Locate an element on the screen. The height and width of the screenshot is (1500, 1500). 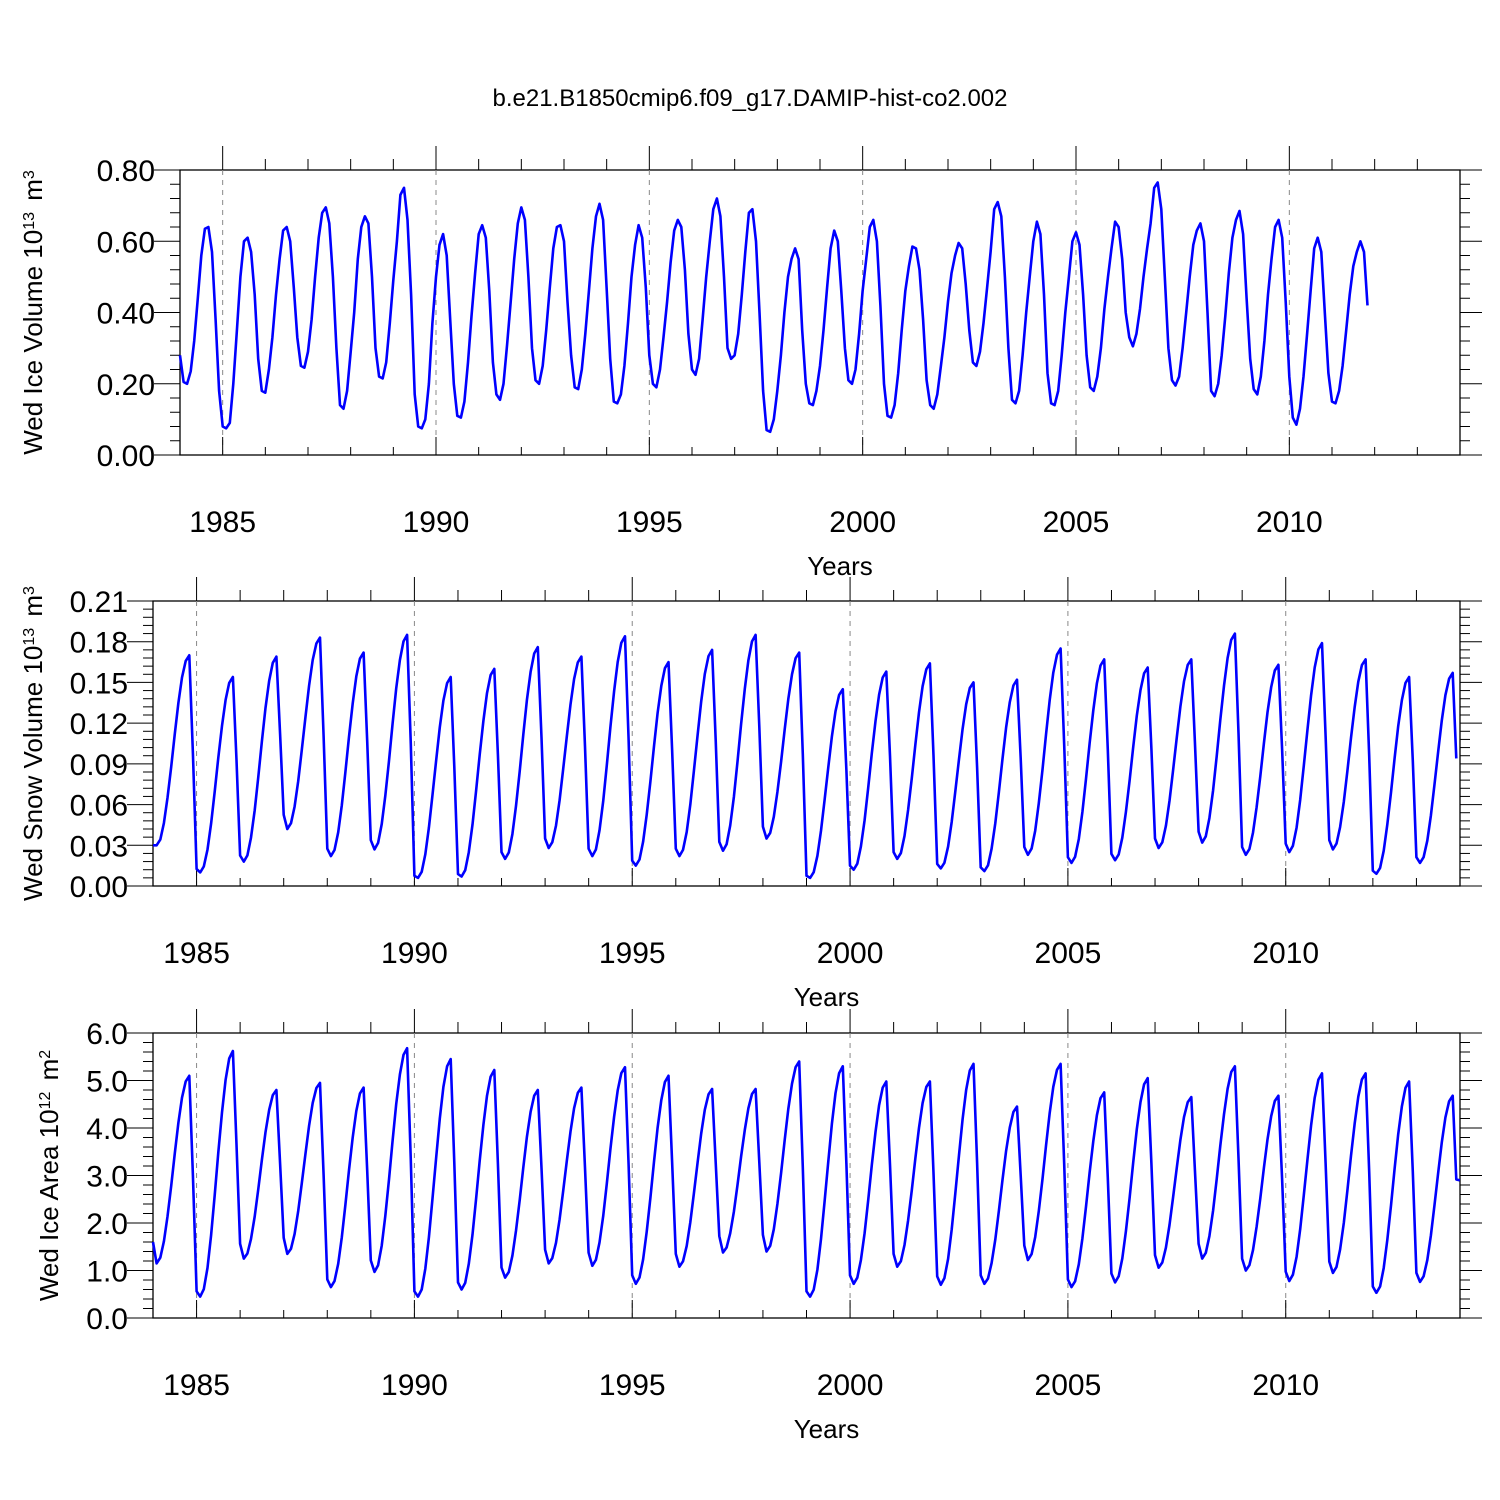
y-tick-label: 5.0 is located at coordinates (107, 1082).